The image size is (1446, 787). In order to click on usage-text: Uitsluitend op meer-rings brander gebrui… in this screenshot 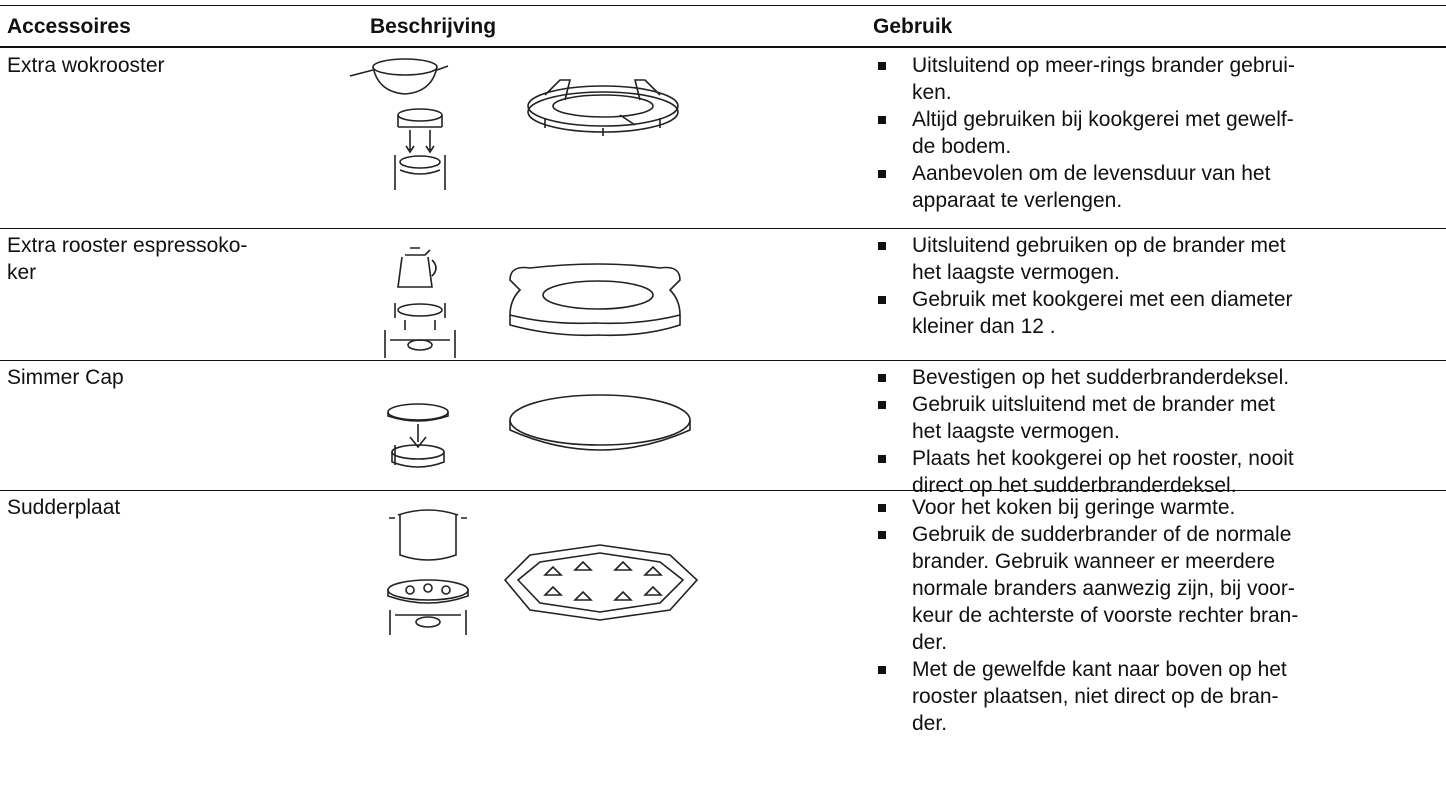, I will do `click(1103, 65)`.